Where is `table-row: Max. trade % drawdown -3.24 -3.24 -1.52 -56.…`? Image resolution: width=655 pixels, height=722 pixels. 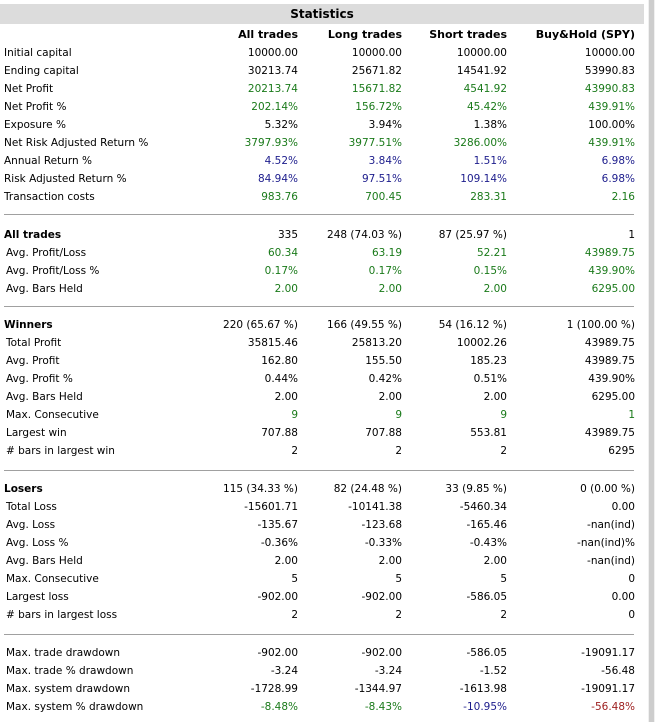 table-row: Max. trade % drawdown -3.24 -3.24 -1.52 -56.… is located at coordinates (322, 671).